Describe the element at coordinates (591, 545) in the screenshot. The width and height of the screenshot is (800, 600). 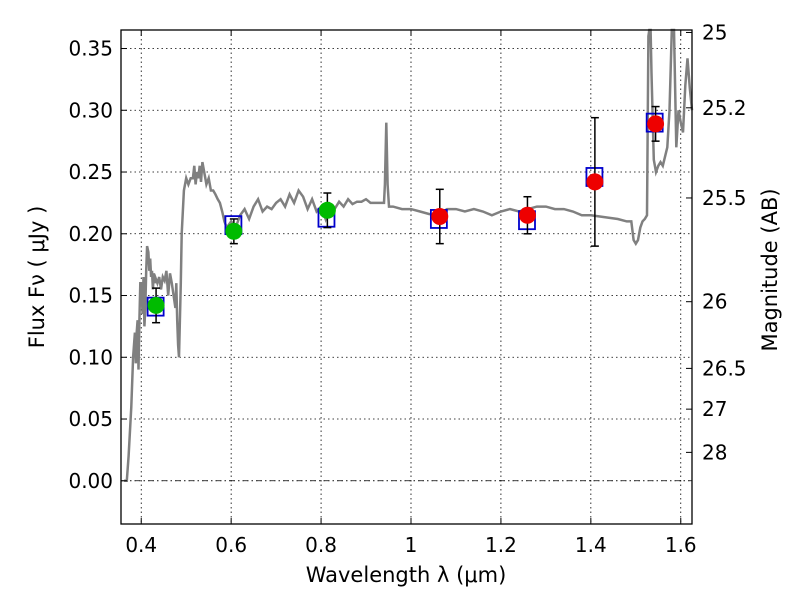
I see `x-tick-label: 1.4` at that location.